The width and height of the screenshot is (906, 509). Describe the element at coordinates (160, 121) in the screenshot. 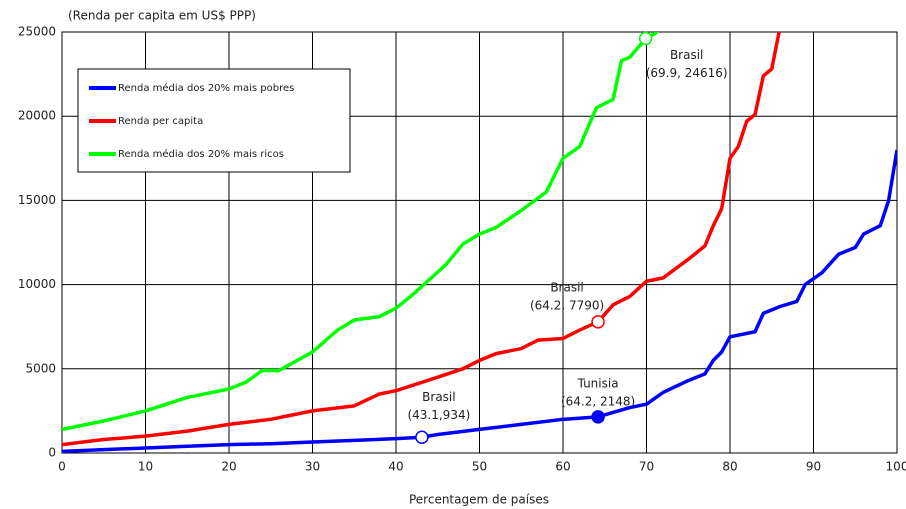

I see `legend-label: Renda per capita` at that location.